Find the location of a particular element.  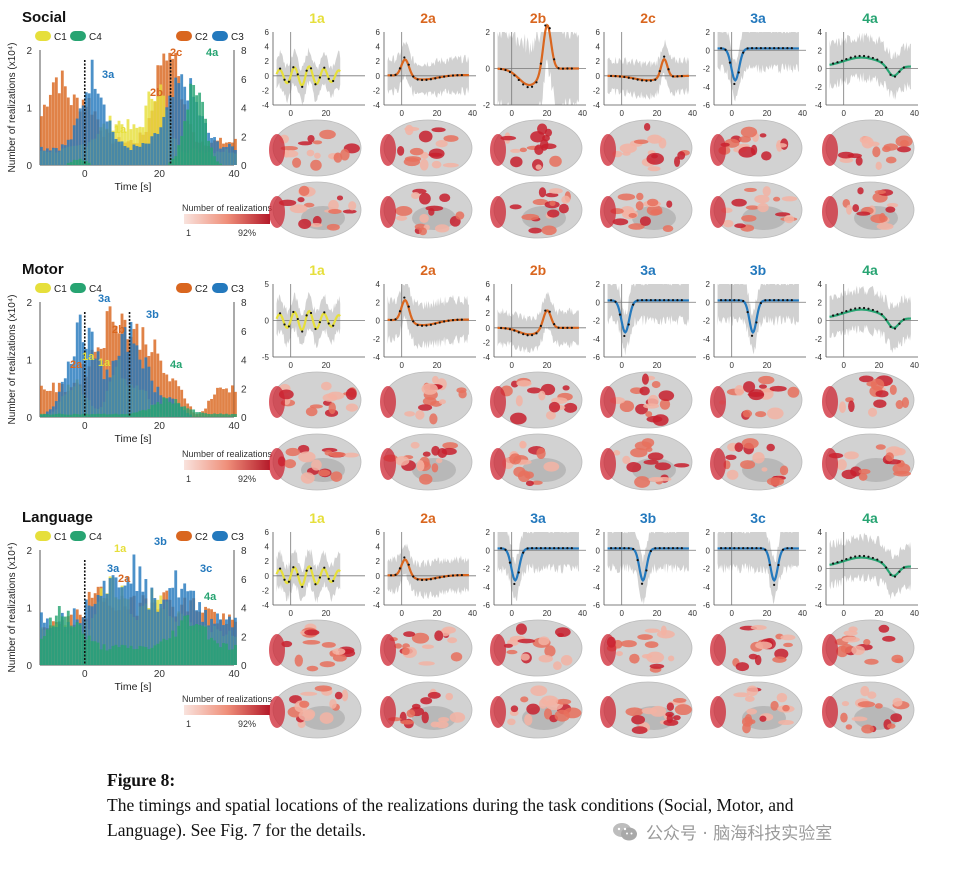

panel-y-tick: 4 is located at coordinates (267, 547).